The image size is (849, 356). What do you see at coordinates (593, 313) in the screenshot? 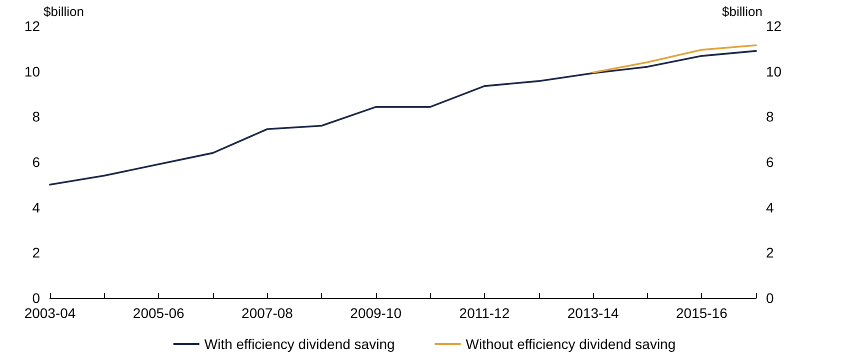
I see `x-tick-label: 2013-14` at bounding box center [593, 313].